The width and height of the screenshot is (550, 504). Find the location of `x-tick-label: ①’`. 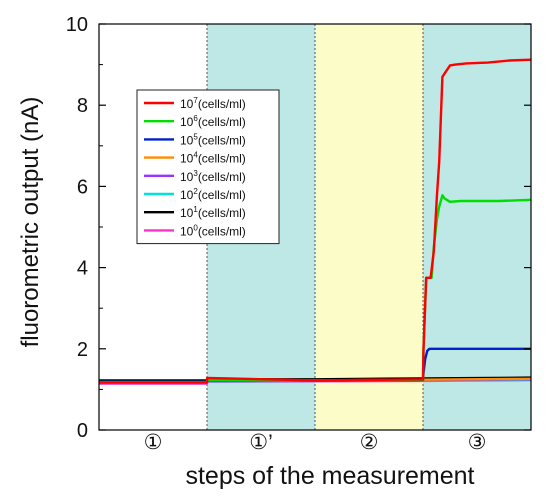

x-tick-label: ①’ is located at coordinates (261, 442).